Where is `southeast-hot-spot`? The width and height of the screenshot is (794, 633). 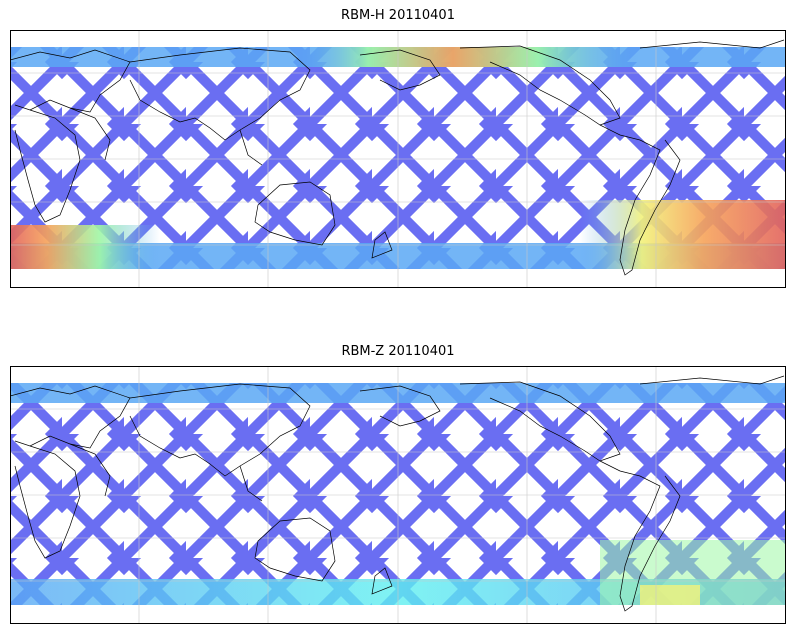 southeast-hot-spot is located at coordinates (670, 595).